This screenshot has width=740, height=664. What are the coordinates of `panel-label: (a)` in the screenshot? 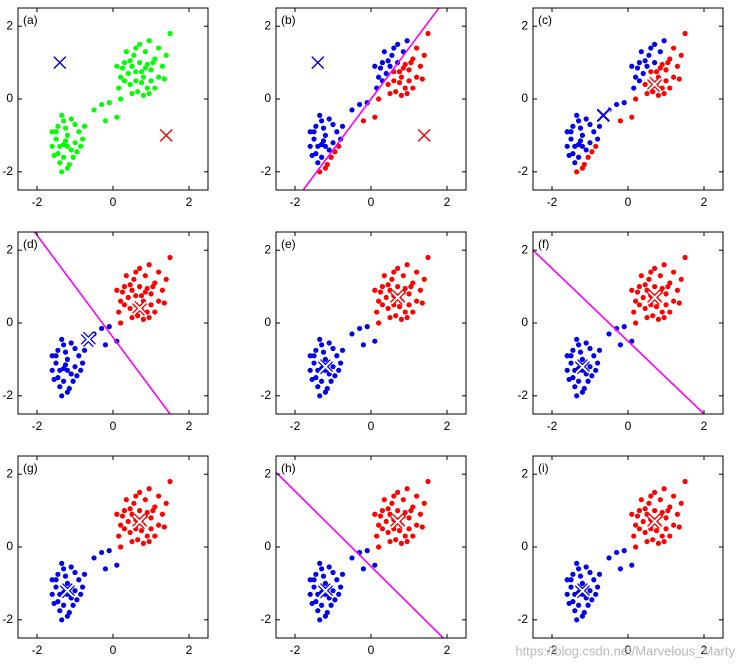 It's located at (30, 20).